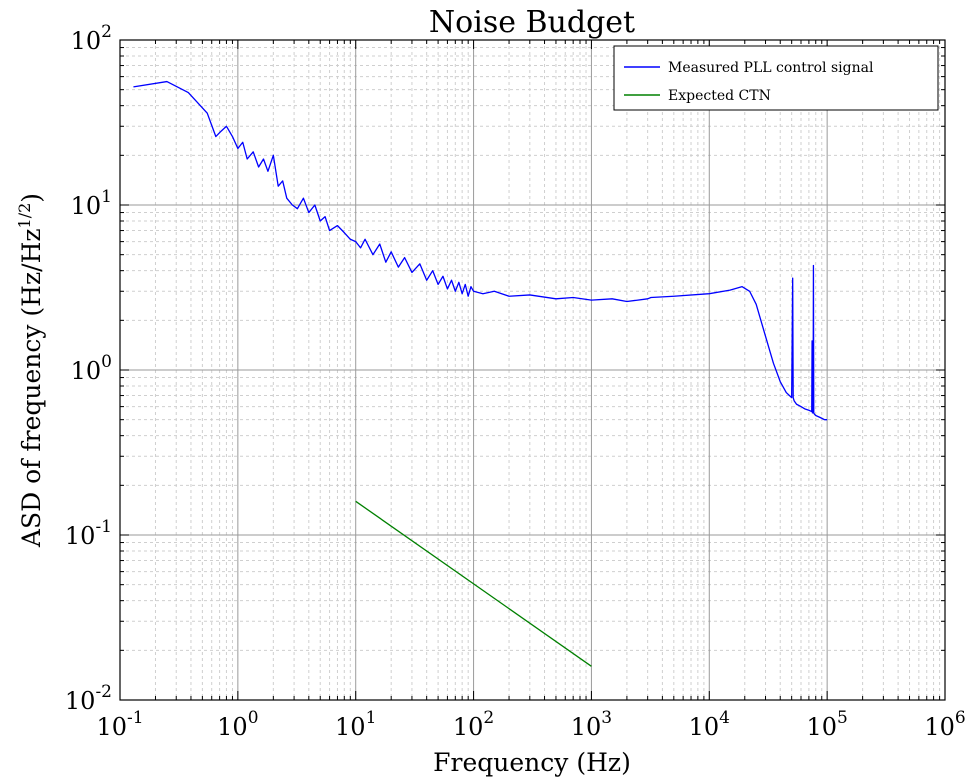 This screenshot has width=974, height=782. I want to click on legend-box, so click(776, 78).